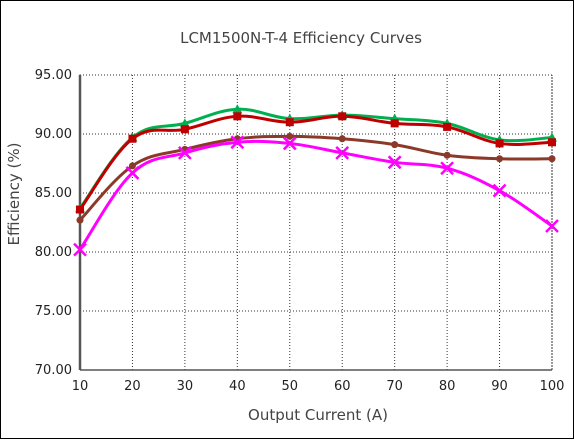 The width and height of the screenshot is (574, 440). I want to click on y-tick-label: 80.00, so click(53, 252).